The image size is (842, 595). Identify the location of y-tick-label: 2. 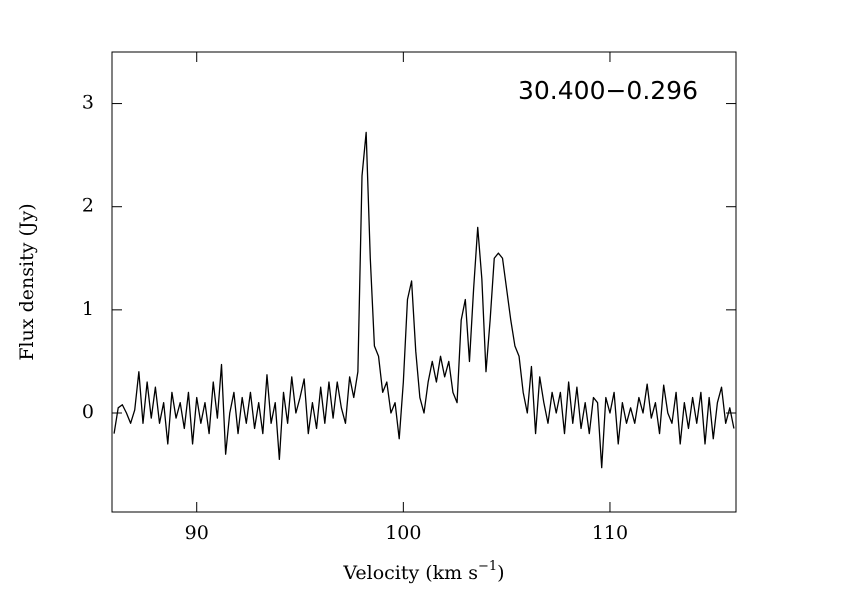
(88, 206).